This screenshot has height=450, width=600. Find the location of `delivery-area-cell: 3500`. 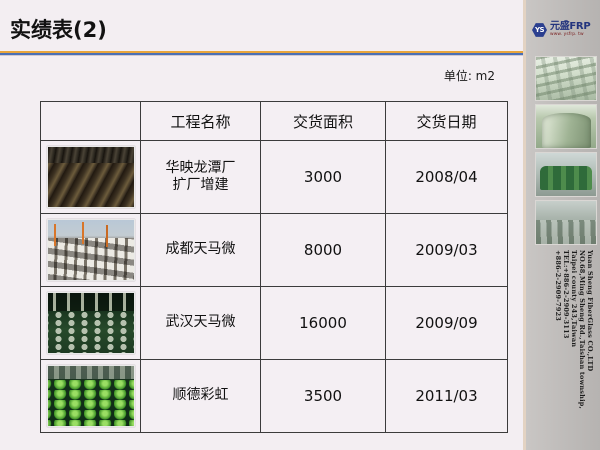

delivery-area-cell: 3500 is located at coordinates (323, 396).